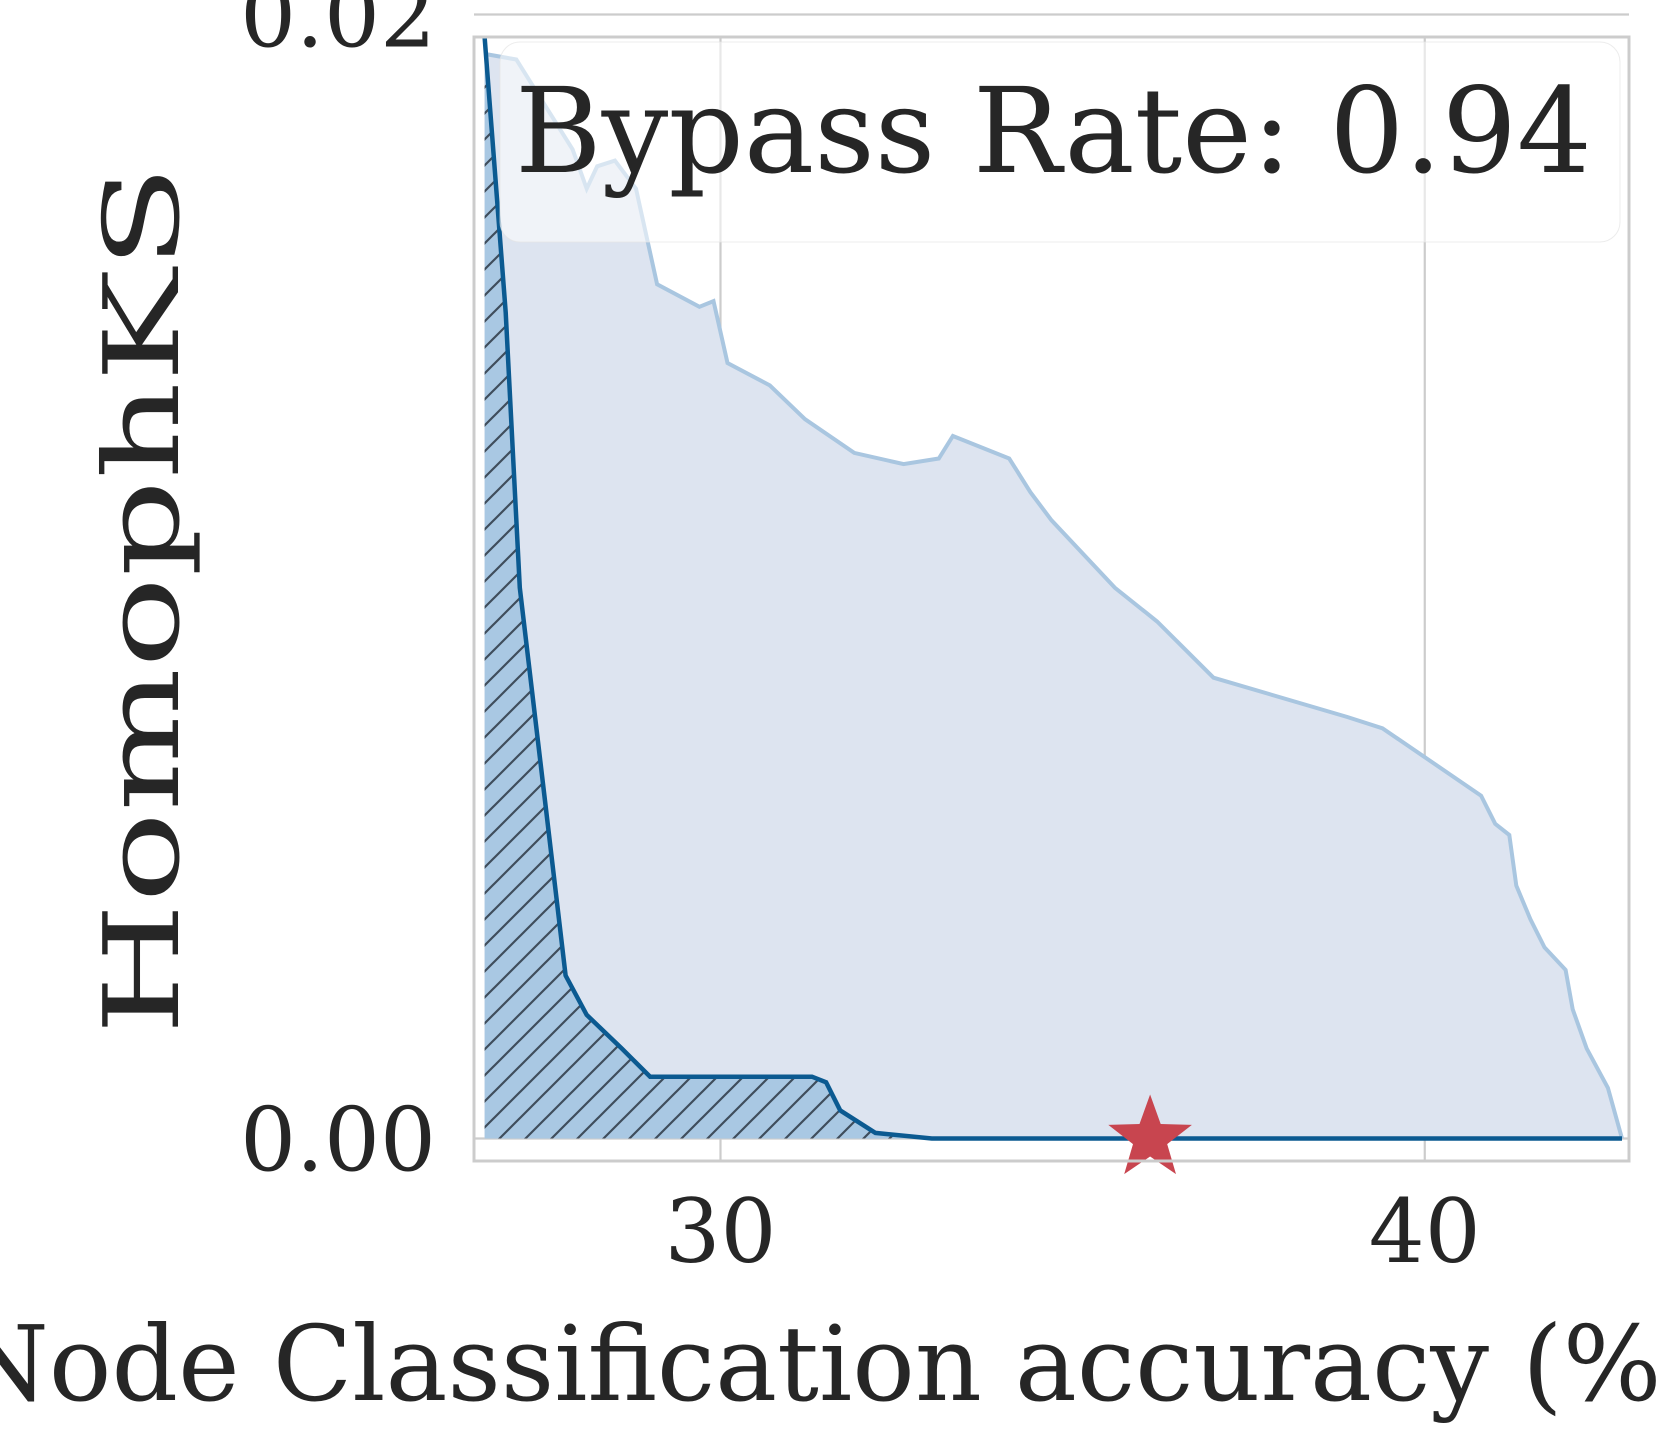 Image resolution: width=1661 pixels, height=1453 pixels. What do you see at coordinates (1150, 1134) in the screenshot?
I see `star-marker` at bounding box center [1150, 1134].